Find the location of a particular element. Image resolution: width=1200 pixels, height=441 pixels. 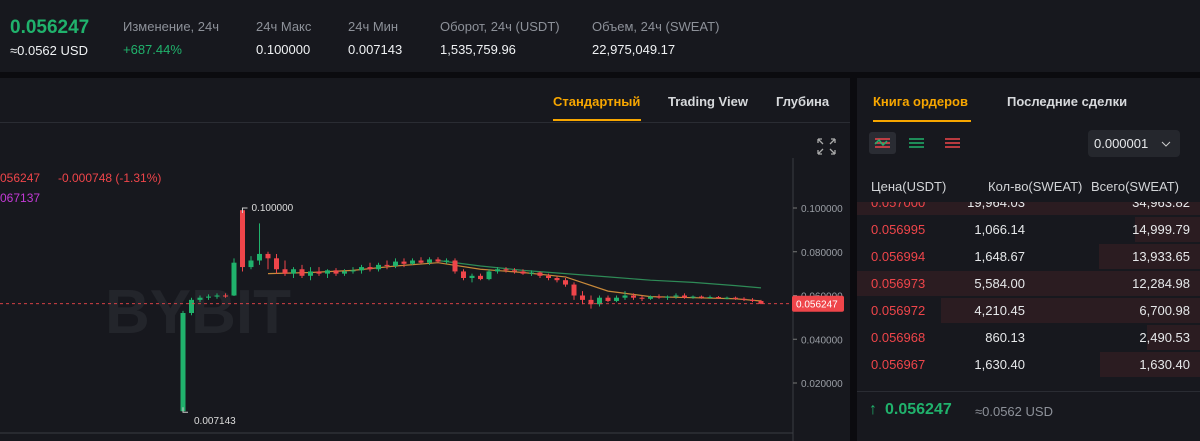

tab: Последние сделки is located at coordinates (1067, 101).